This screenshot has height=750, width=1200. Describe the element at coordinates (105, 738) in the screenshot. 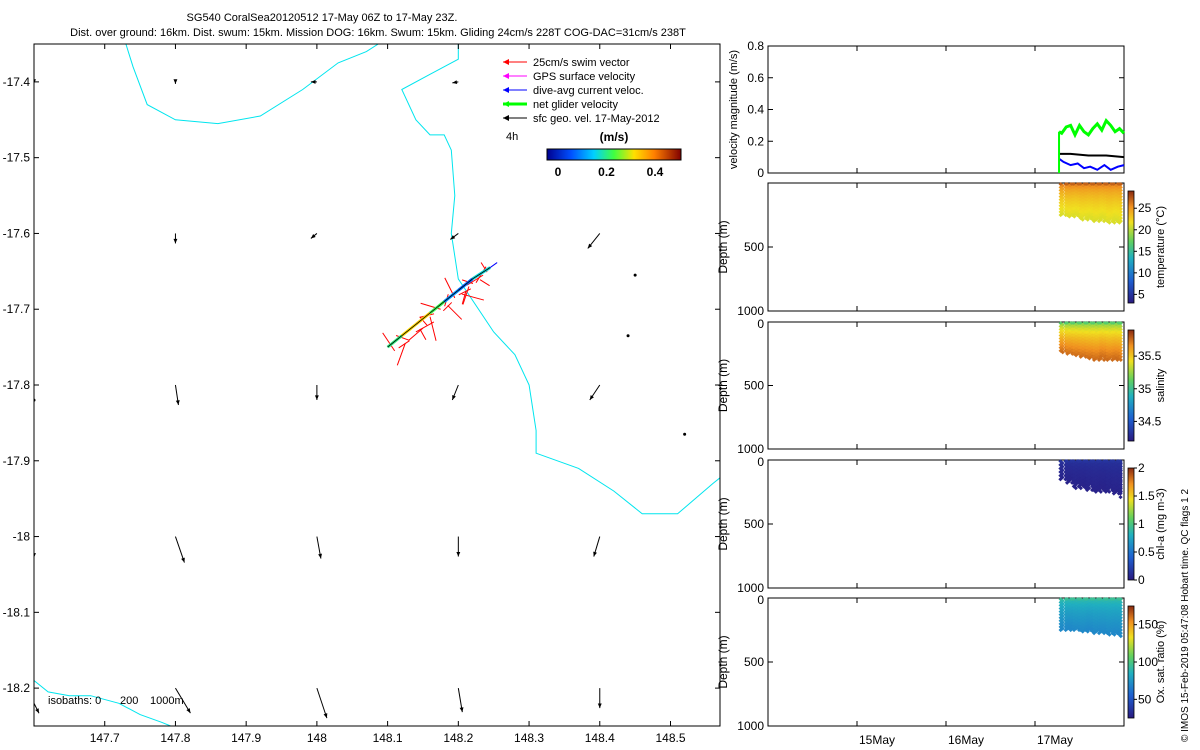

I see `map-xtick-label: 147.7` at that location.